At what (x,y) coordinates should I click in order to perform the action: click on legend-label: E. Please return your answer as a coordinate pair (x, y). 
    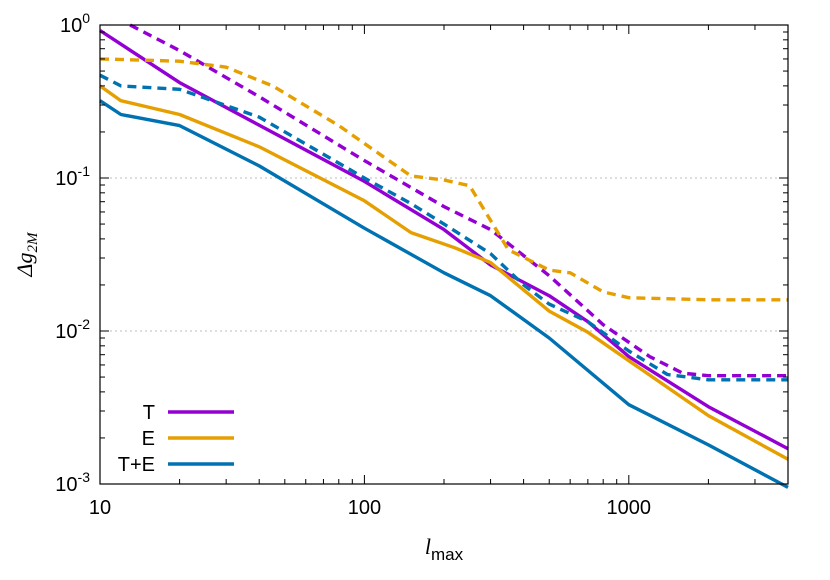
    Looking at the image, I should click on (148, 439).